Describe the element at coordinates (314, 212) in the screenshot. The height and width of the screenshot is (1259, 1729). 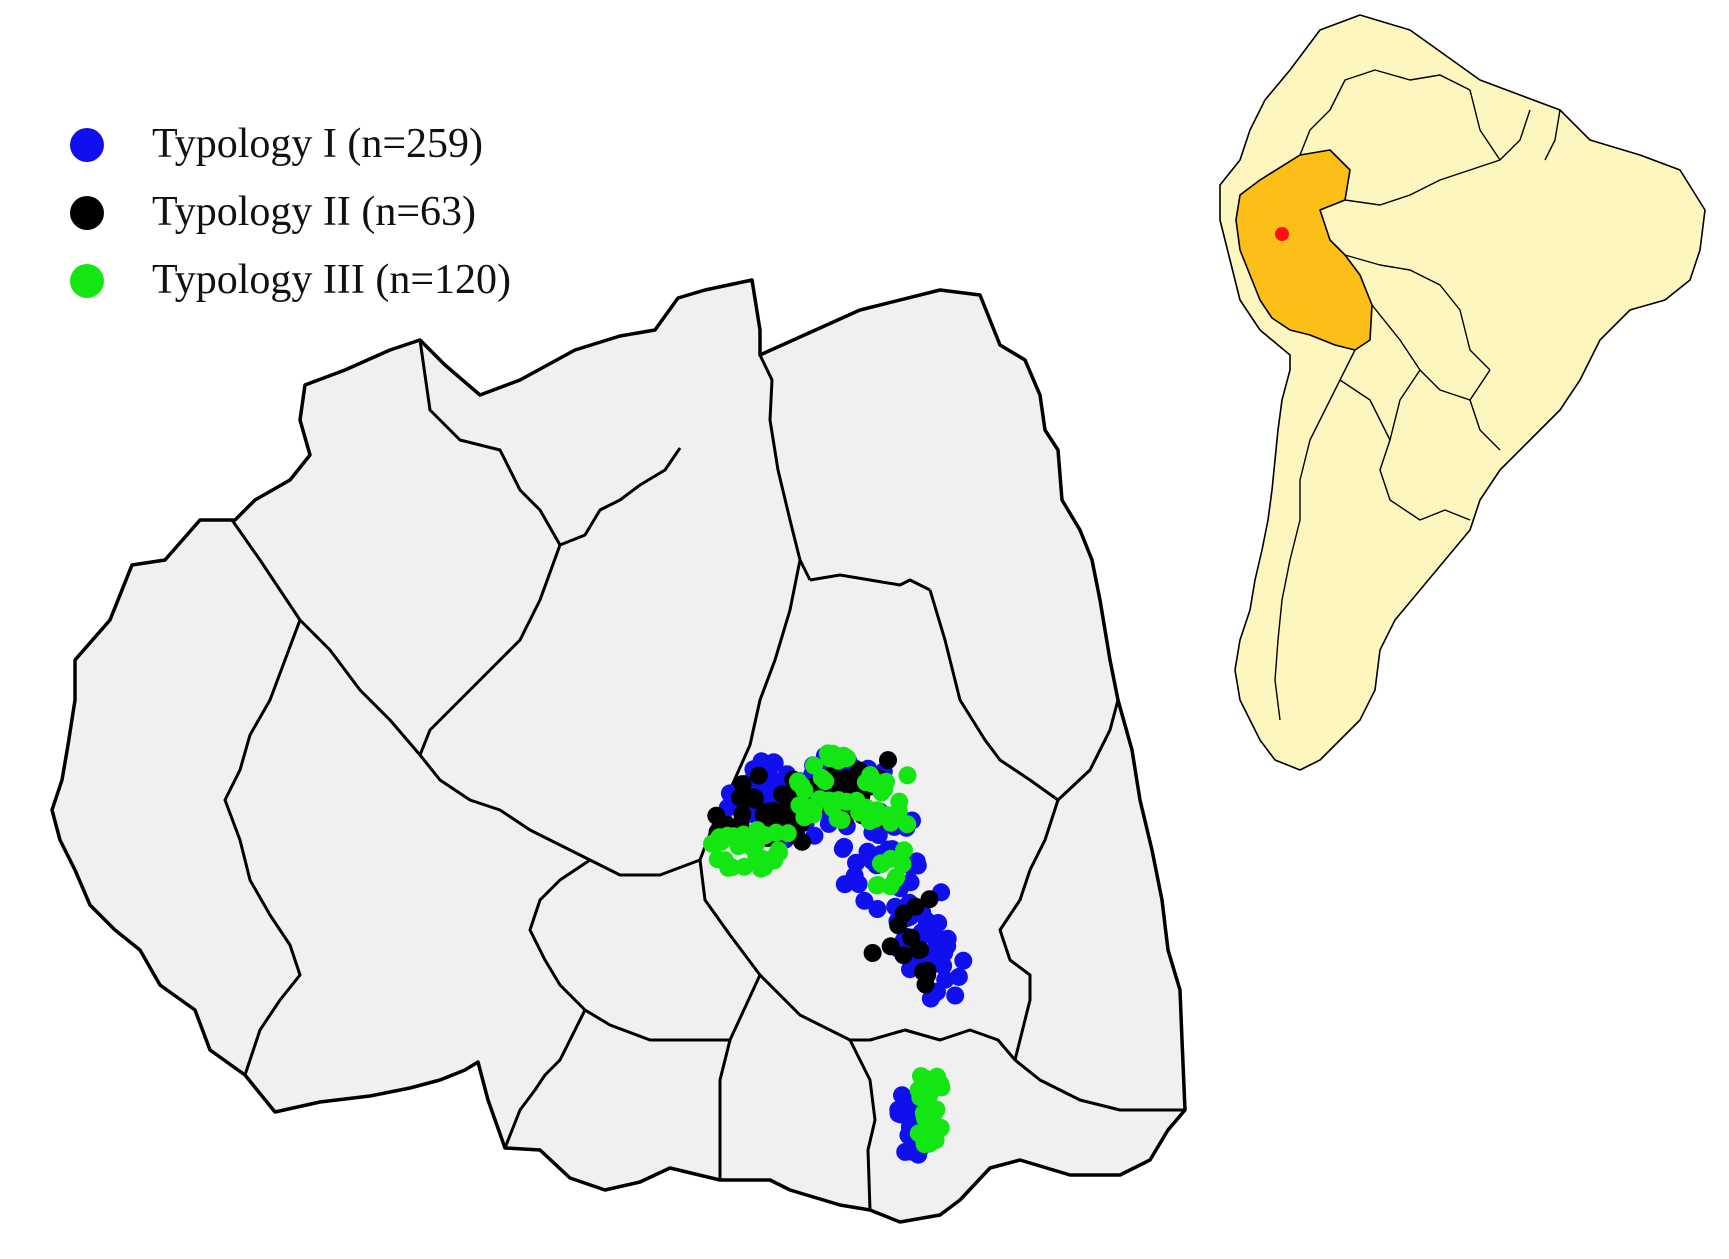
I see `legend-label-typology-2: Typology II (n=63)` at that location.